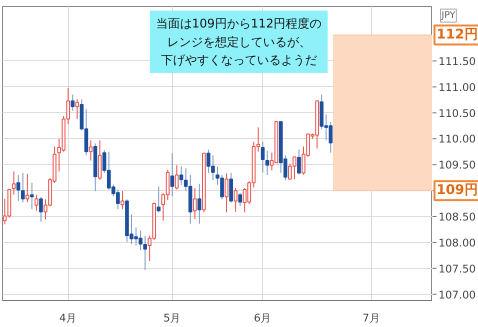 The width and height of the screenshot is (478, 327). I want to click on y-tick-label: 109.50, so click(457, 165).